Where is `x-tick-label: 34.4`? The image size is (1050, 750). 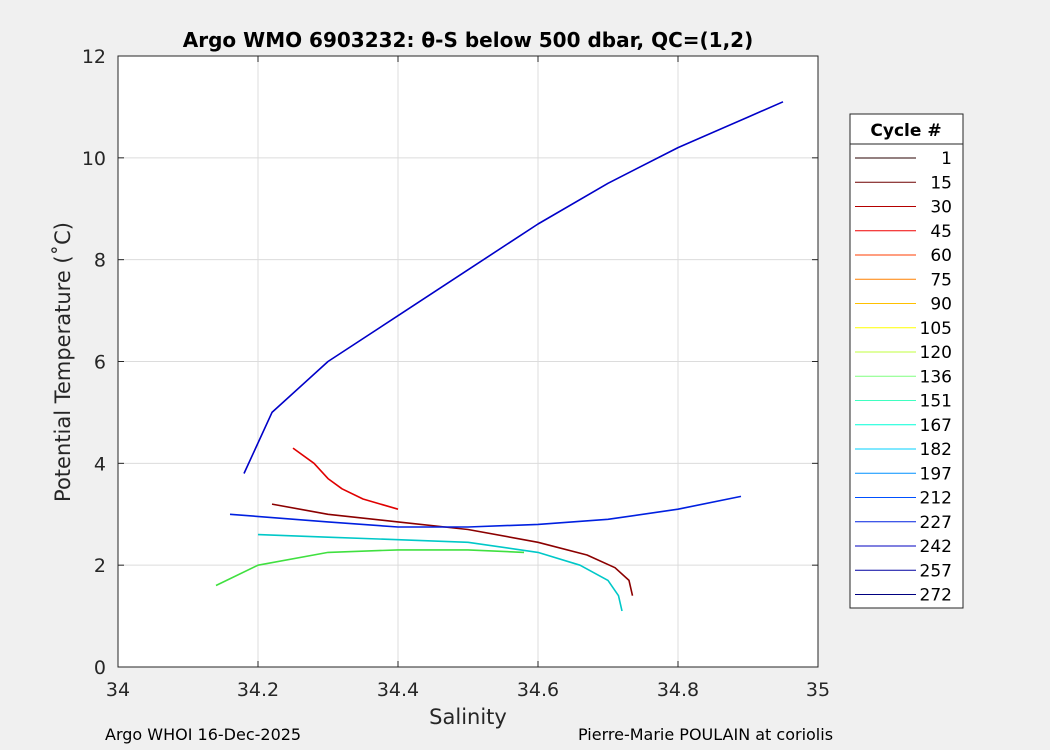 x-tick-label: 34.4 is located at coordinates (398, 690).